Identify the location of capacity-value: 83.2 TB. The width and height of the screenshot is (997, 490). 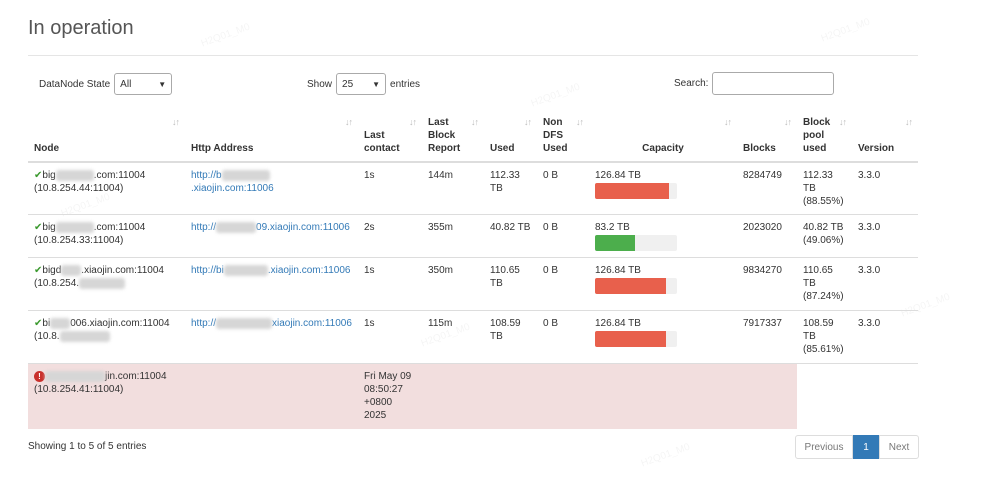
(612, 227).